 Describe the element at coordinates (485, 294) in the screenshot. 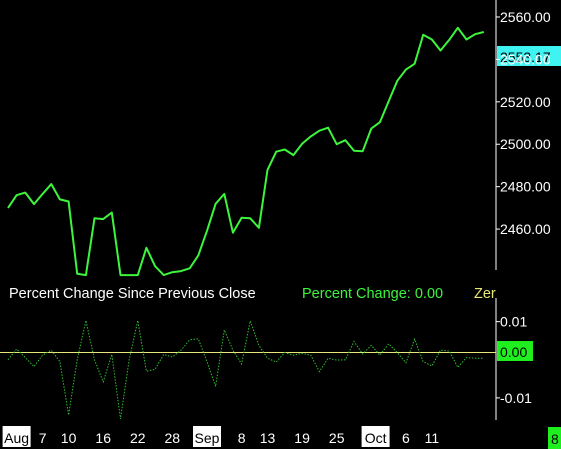

I see `study-extra-label: Zer` at that location.